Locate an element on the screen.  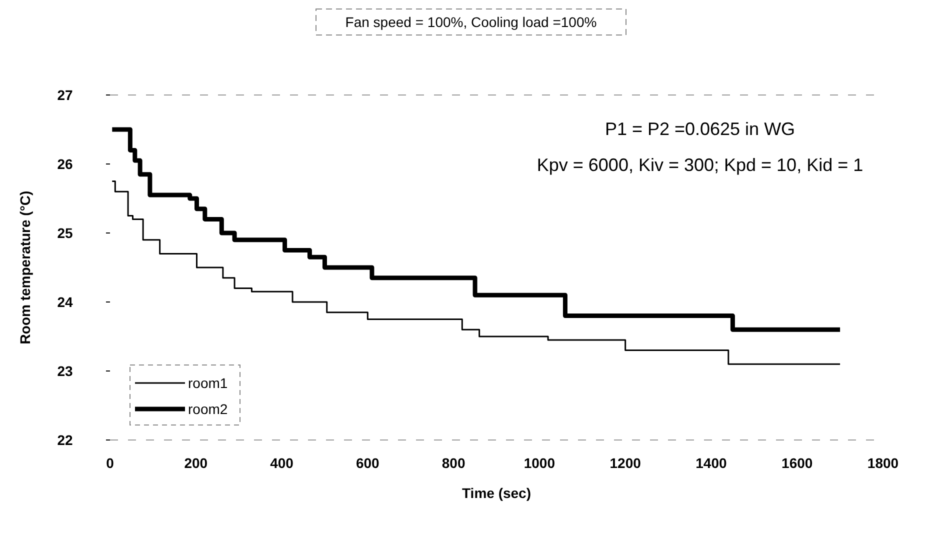
x-tick-label: 1800 is located at coordinates (883, 463).